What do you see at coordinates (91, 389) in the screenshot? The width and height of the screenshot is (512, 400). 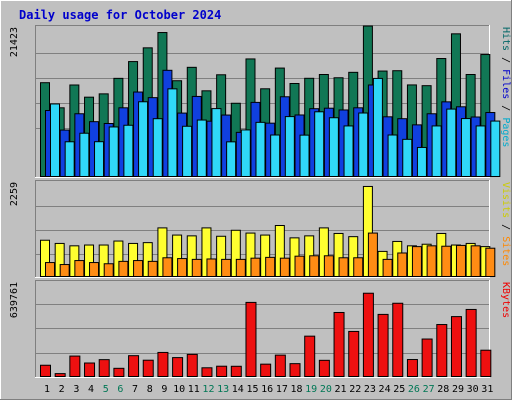 I see `x-tick-day-4: 4` at bounding box center [91, 389].